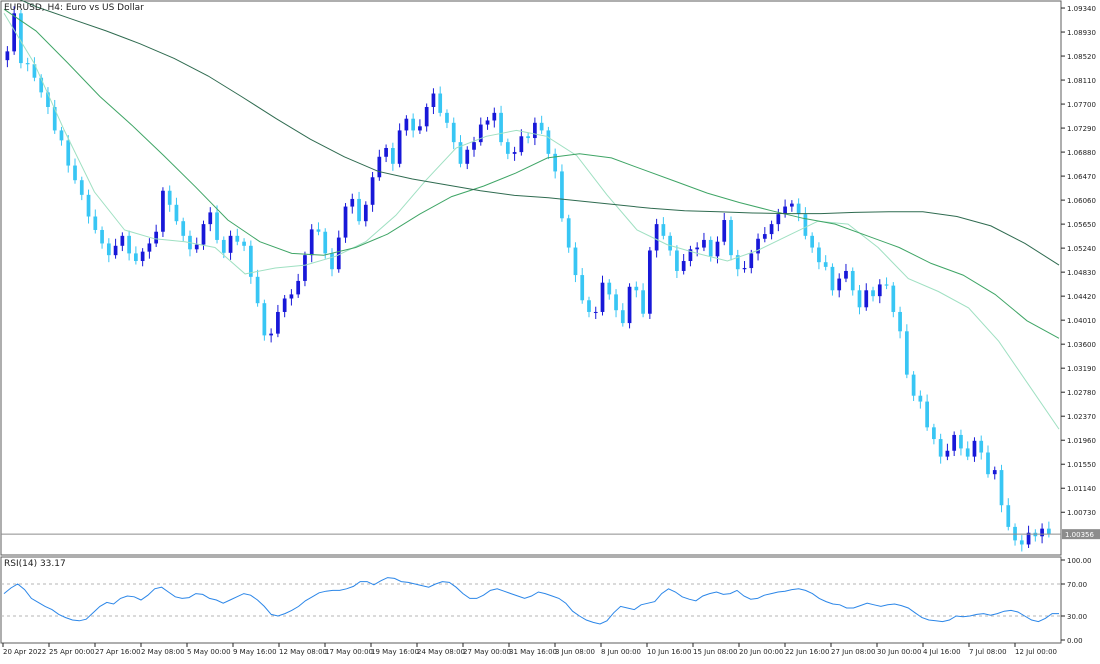 This screenshot has height=664, width=1100. Describe the element at coordinates (621, 652) in the screenshot. I see `time-tick-label: 8 Jun 00:00` at that location.